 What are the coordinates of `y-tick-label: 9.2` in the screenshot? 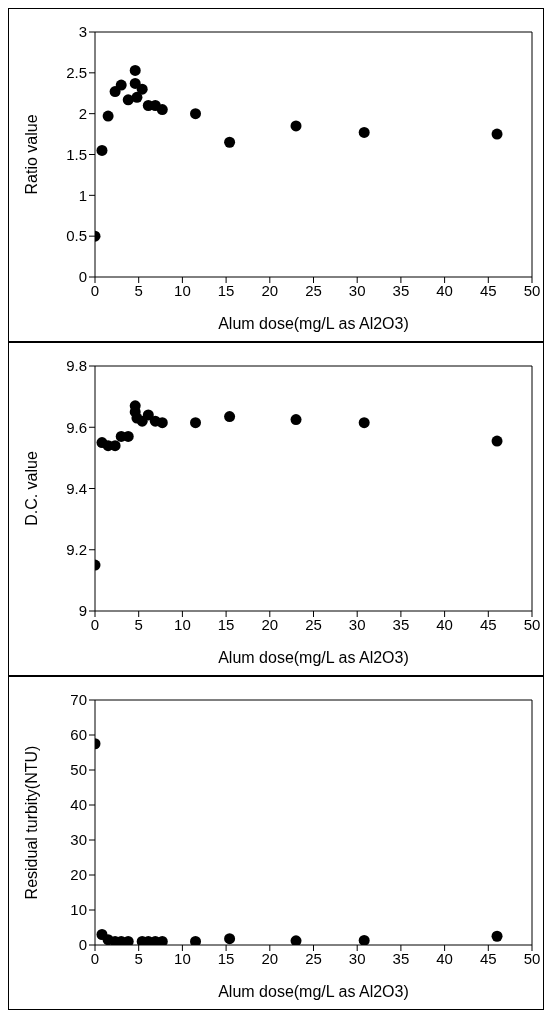 It's located at (76, 550).